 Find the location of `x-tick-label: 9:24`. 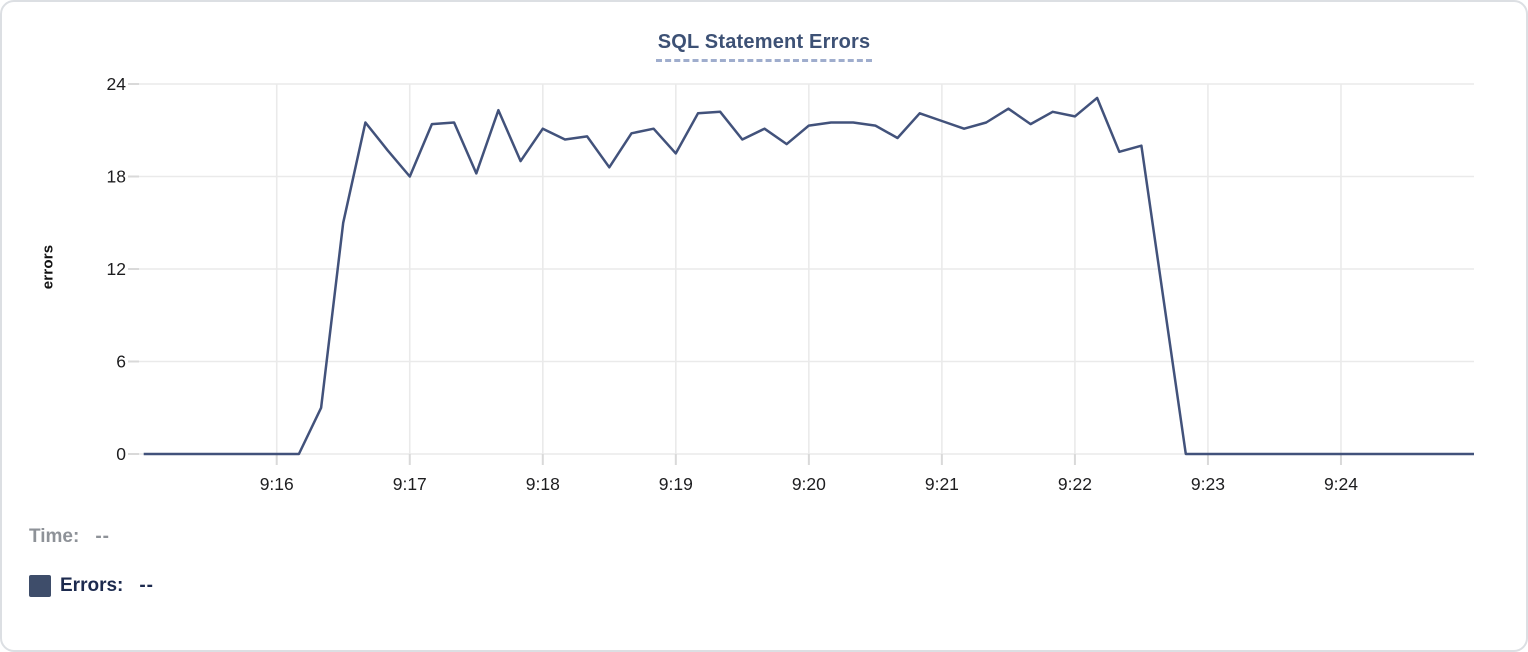

x-tick-label: 9:24 is located at coordinates (1341, 484).